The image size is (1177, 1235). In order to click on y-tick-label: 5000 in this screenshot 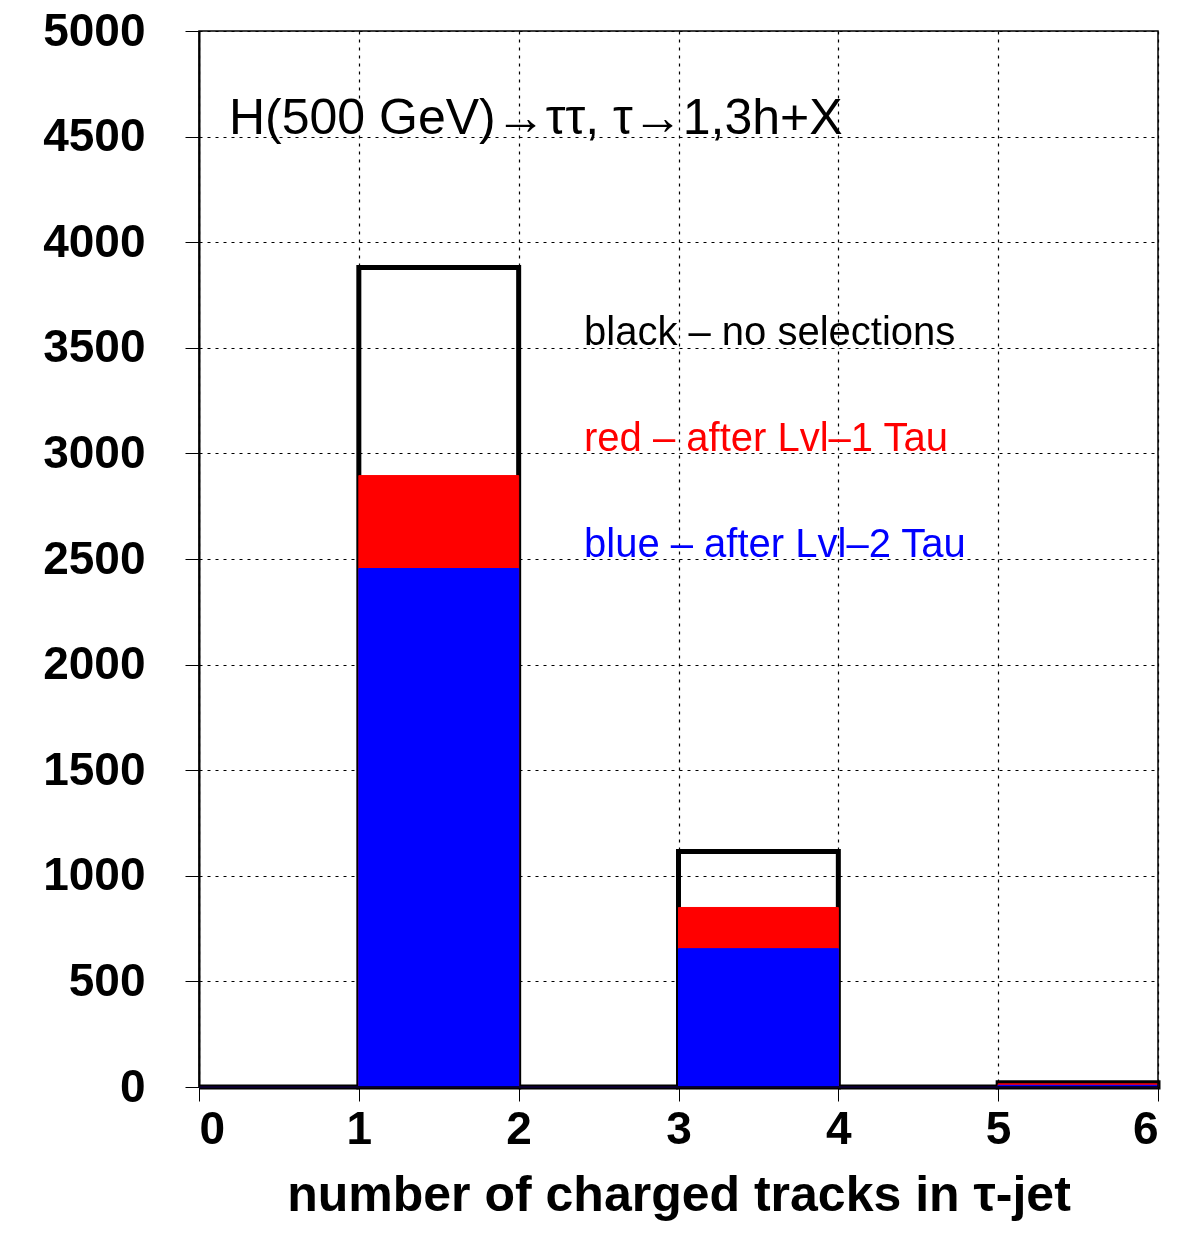, I will do `click(94, 29)`.